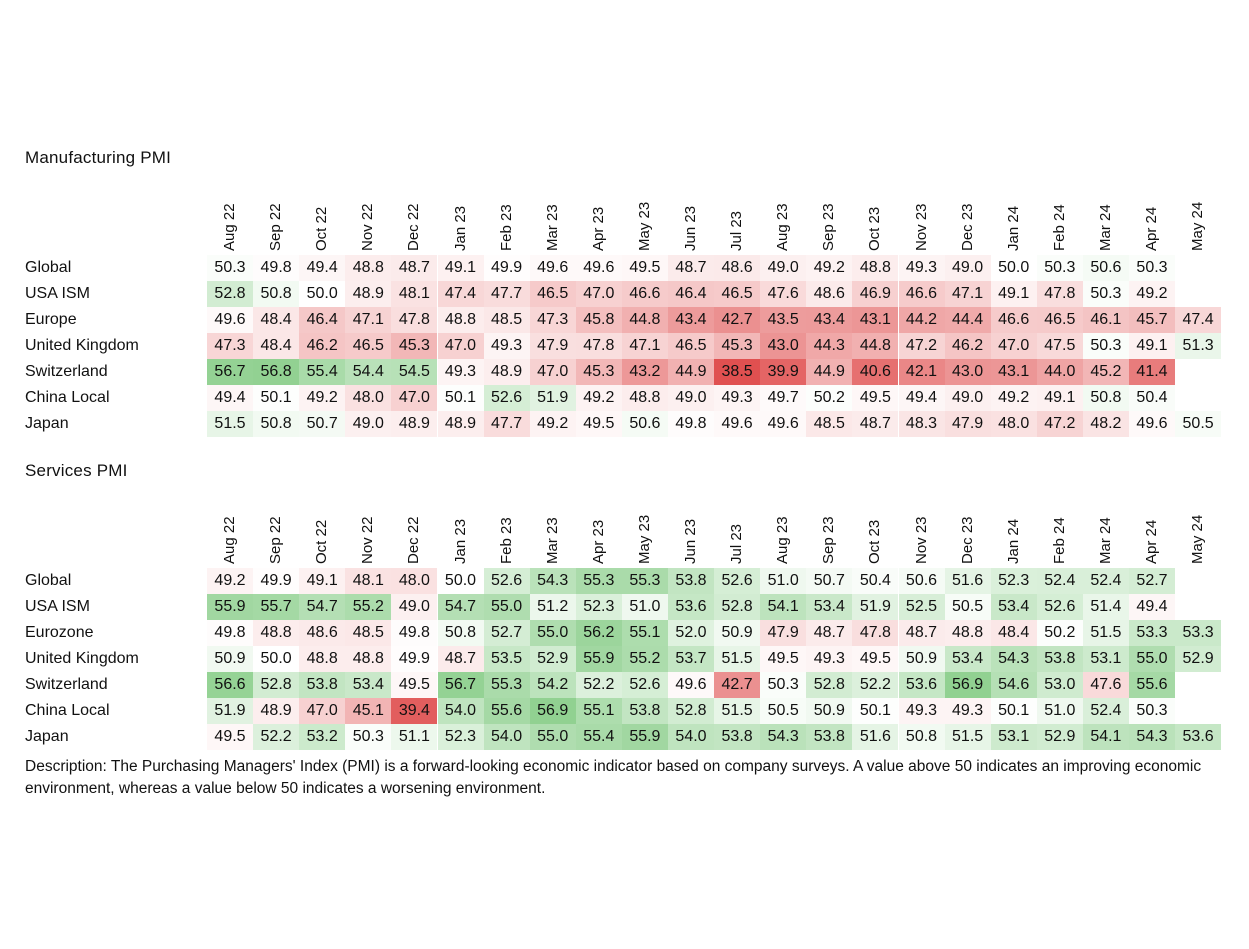 This screenshot has width=1249, height=949. I want to click on heatmap-cell: 47.1, so click(644, 346).